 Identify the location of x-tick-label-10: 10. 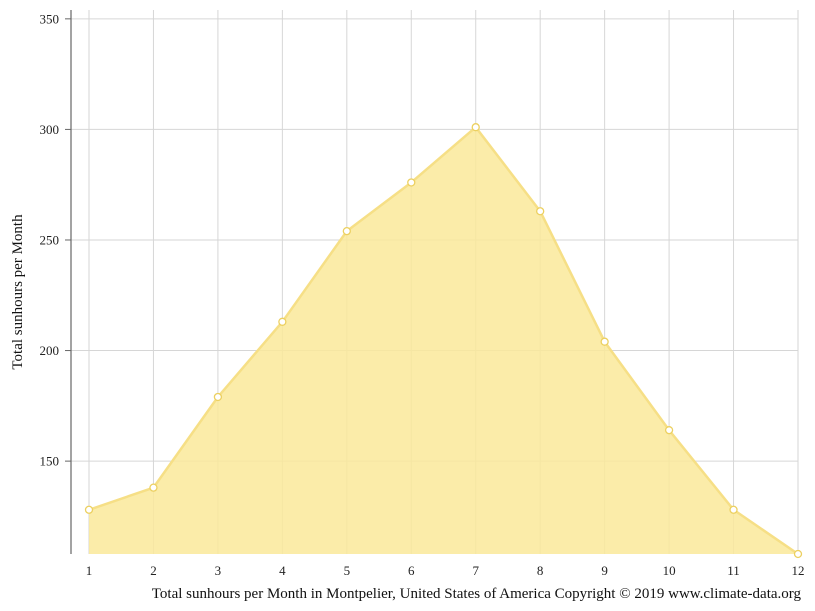
(669, 570).